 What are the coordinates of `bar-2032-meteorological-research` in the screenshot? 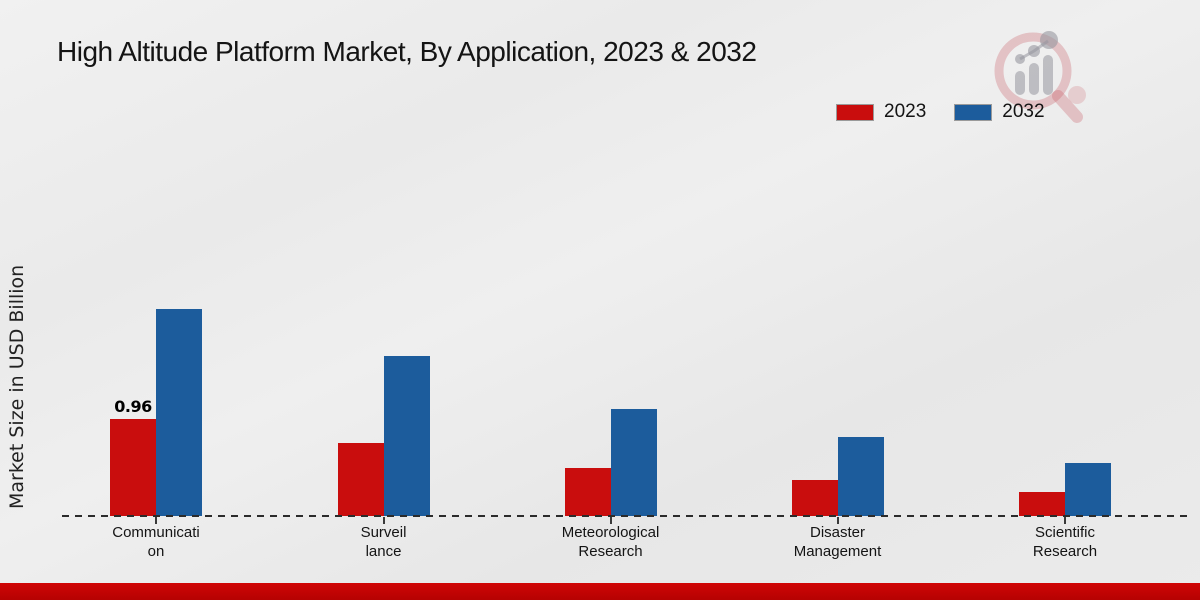 It's located at (633, 462).